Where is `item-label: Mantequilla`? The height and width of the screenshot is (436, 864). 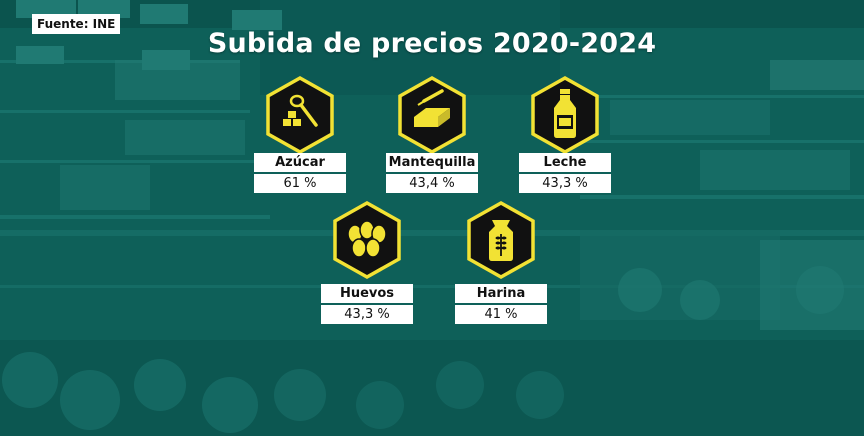
item-label: Mantequilla is located at coordinates (432, 162).